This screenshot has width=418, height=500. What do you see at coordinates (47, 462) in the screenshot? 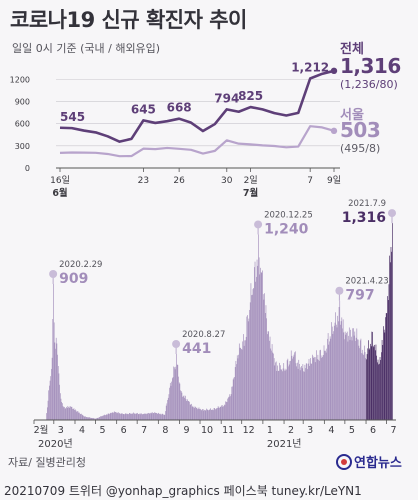
I see `source-note: 자료/ 질병관리청` at bounding box center [47, 462].